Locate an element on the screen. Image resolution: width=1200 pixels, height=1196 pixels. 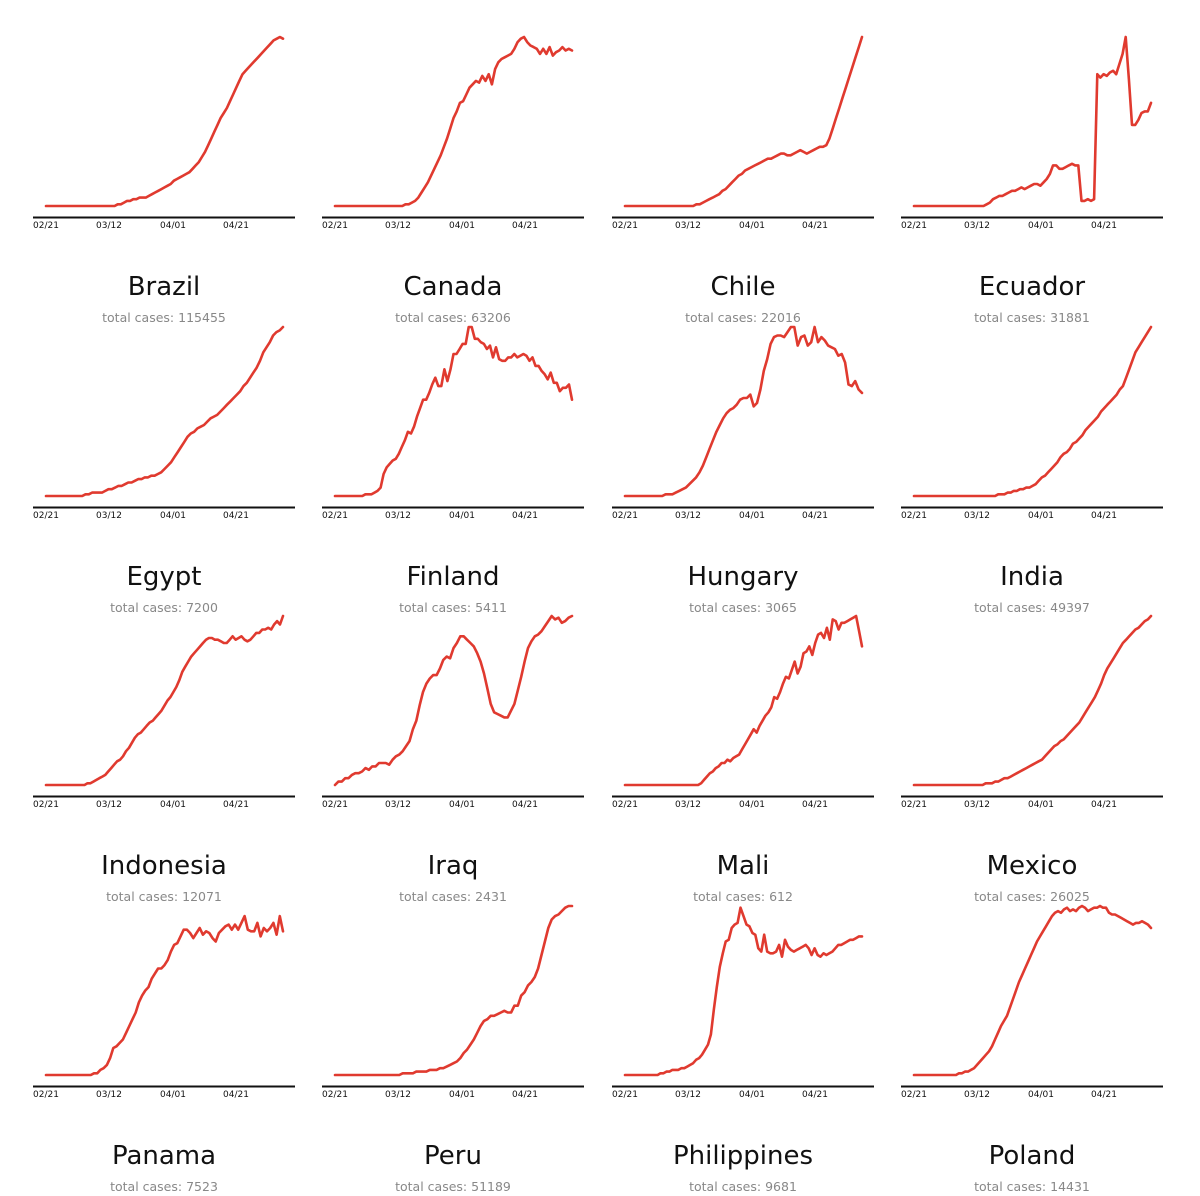
chart-panel-iraq: 02/21 03/12 04/01 04/21 Iraq total cases: 2431 is located at coordinates (467, 760).